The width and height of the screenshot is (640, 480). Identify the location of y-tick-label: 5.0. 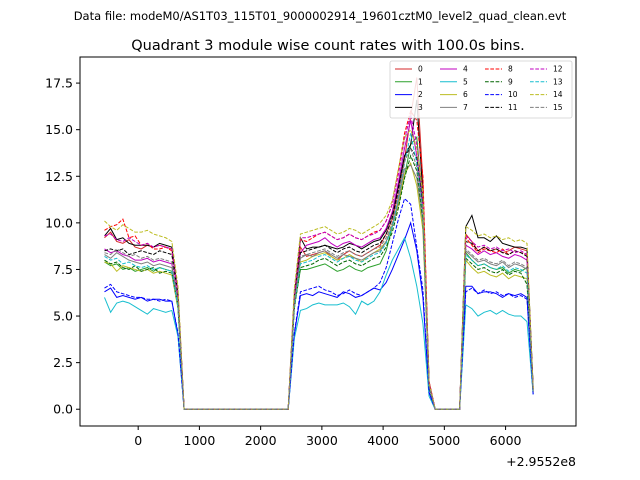
(63, 316).